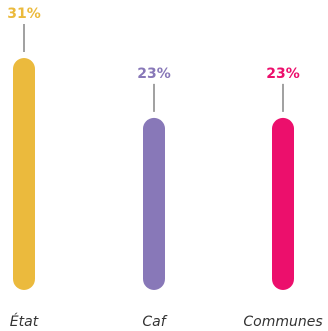 The width and height of the screenshot is (328, 331). I want to click on value-label-0: 31%, so click(24, 14).